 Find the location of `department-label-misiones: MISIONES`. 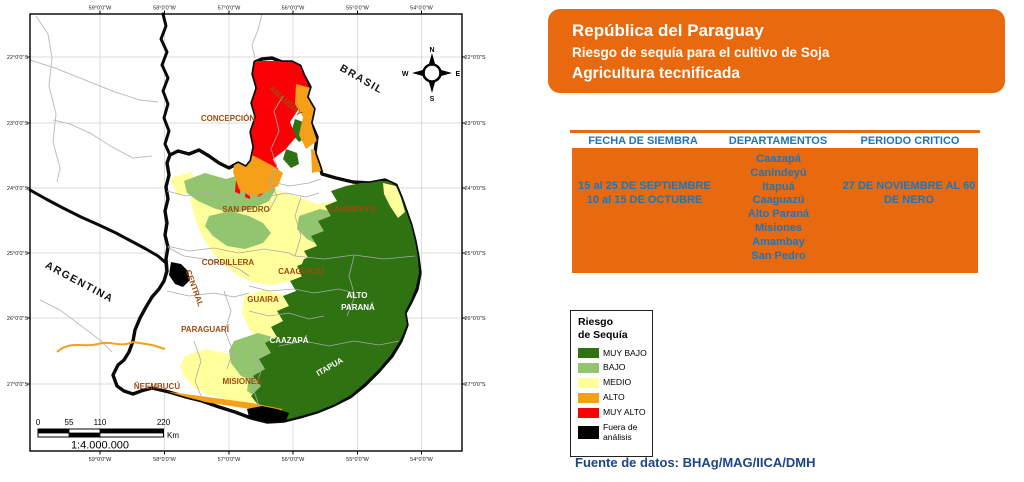

department-label-misiones: MISIONES is located at coordinates (242, 381).